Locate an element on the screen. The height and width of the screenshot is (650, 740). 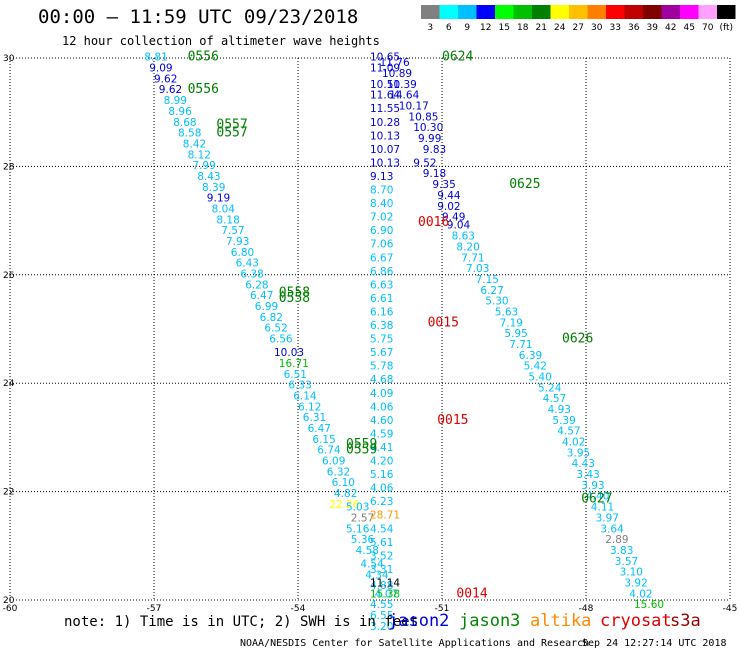
data-label: 9.18 is located at coordinates (434, 174).